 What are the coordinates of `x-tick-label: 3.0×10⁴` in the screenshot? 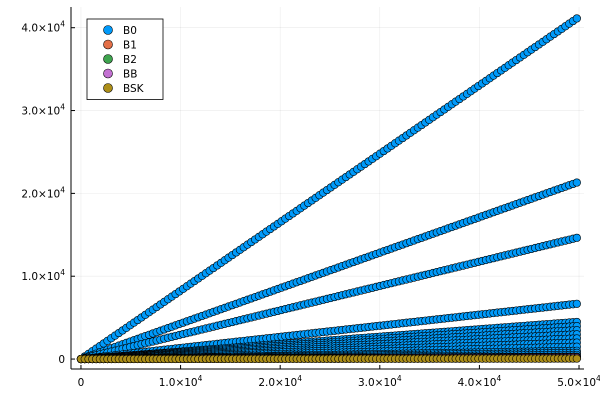 It's located at (380, 381).